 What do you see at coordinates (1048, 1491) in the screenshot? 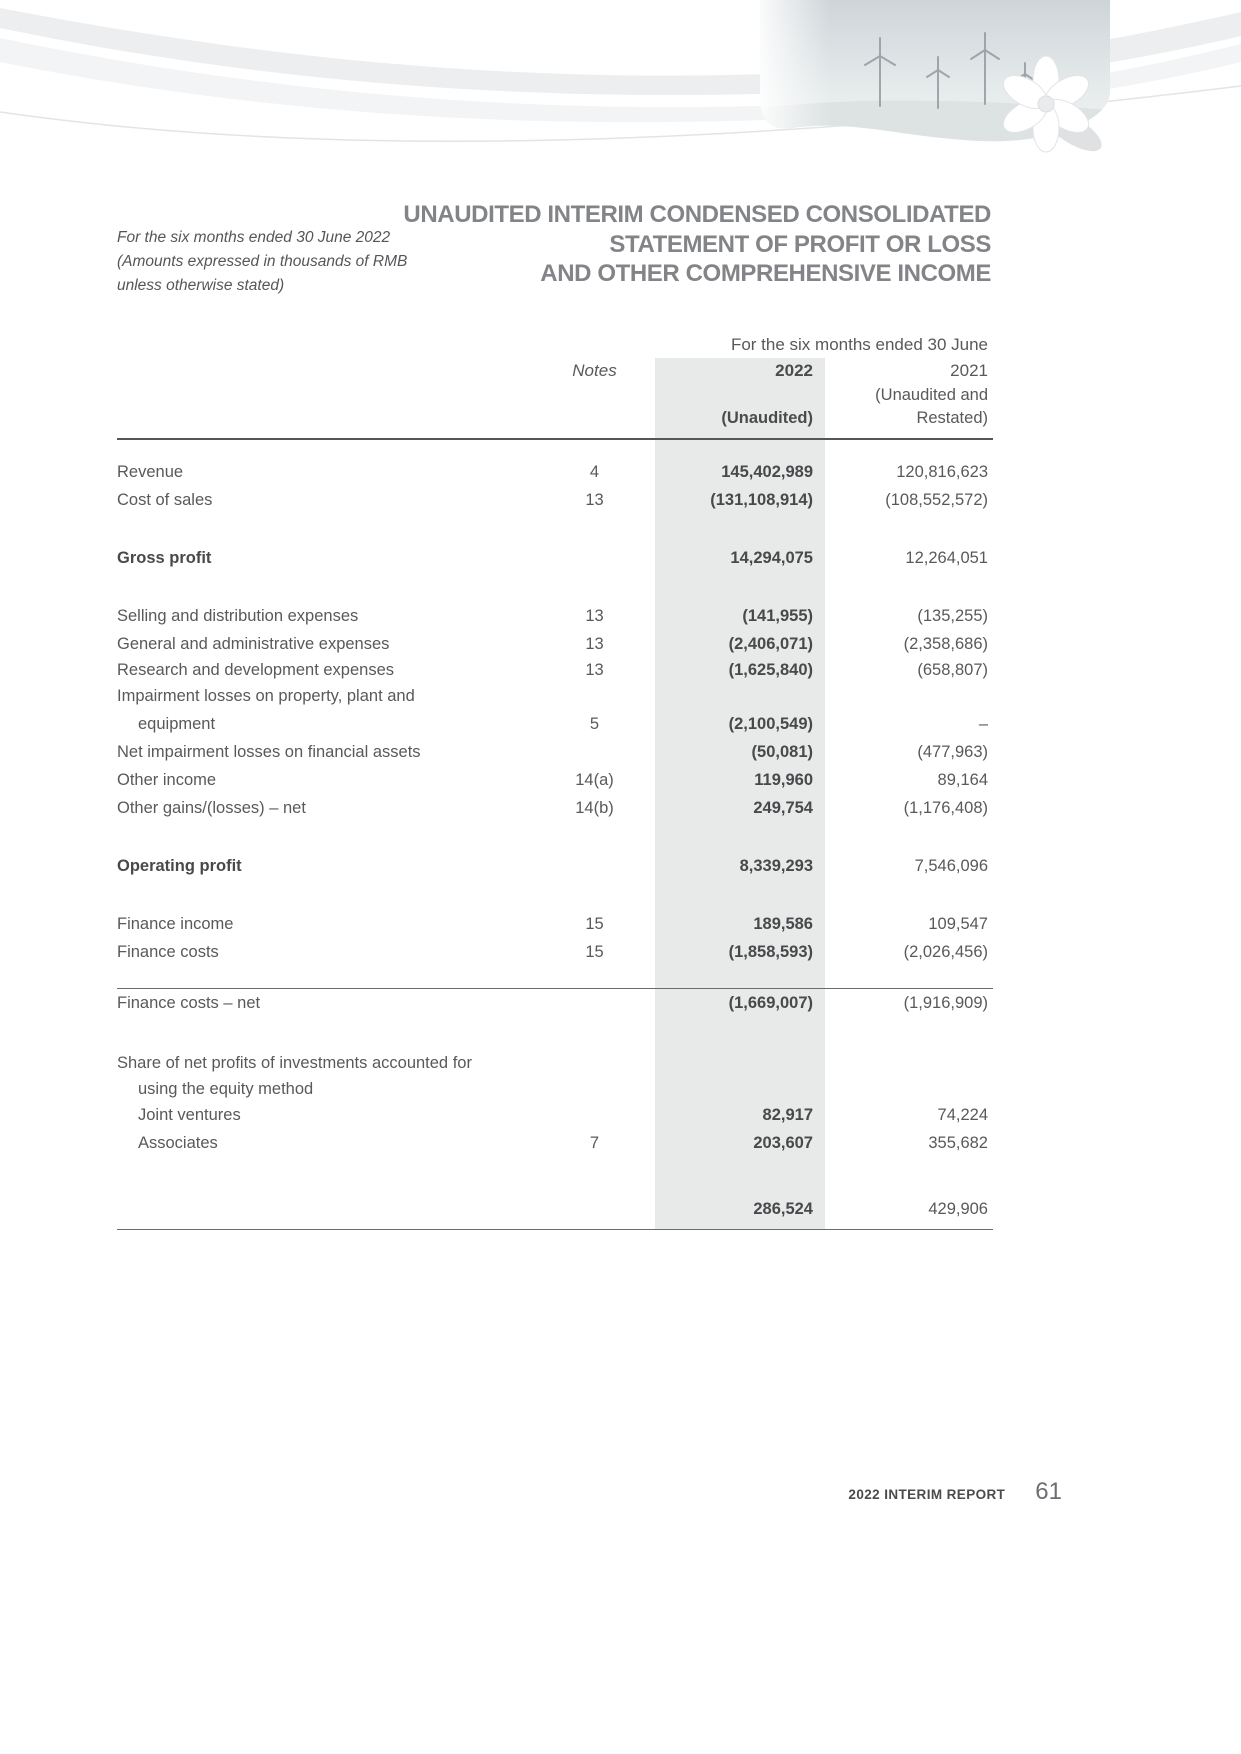
I see `page-number: 61` at bounding box center [1048, 1491].